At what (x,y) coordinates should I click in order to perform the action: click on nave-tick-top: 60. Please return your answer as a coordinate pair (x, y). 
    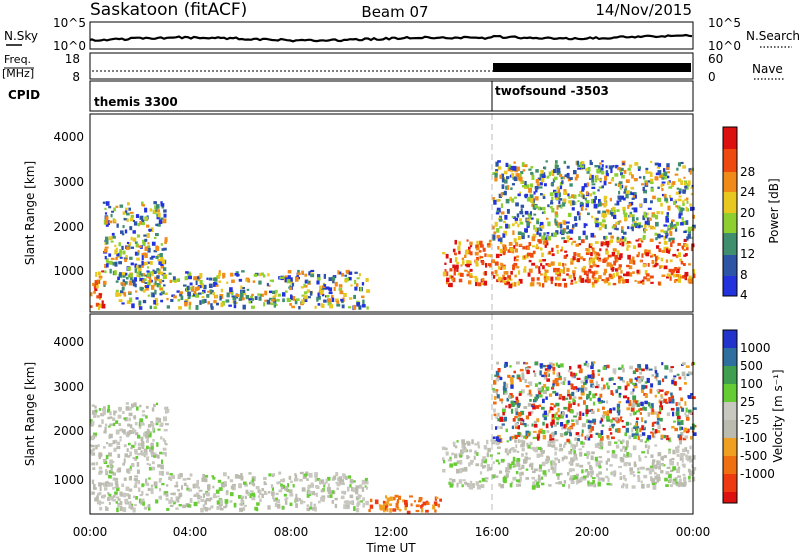
    Looking at the image, I should click on (715, 59).